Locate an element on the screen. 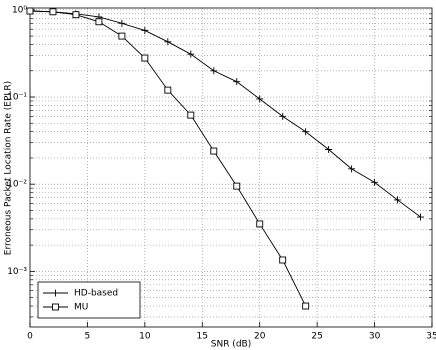 This screenshot has height=350, width=436. legend-label: HD-based is located at coordinates (96, 294).